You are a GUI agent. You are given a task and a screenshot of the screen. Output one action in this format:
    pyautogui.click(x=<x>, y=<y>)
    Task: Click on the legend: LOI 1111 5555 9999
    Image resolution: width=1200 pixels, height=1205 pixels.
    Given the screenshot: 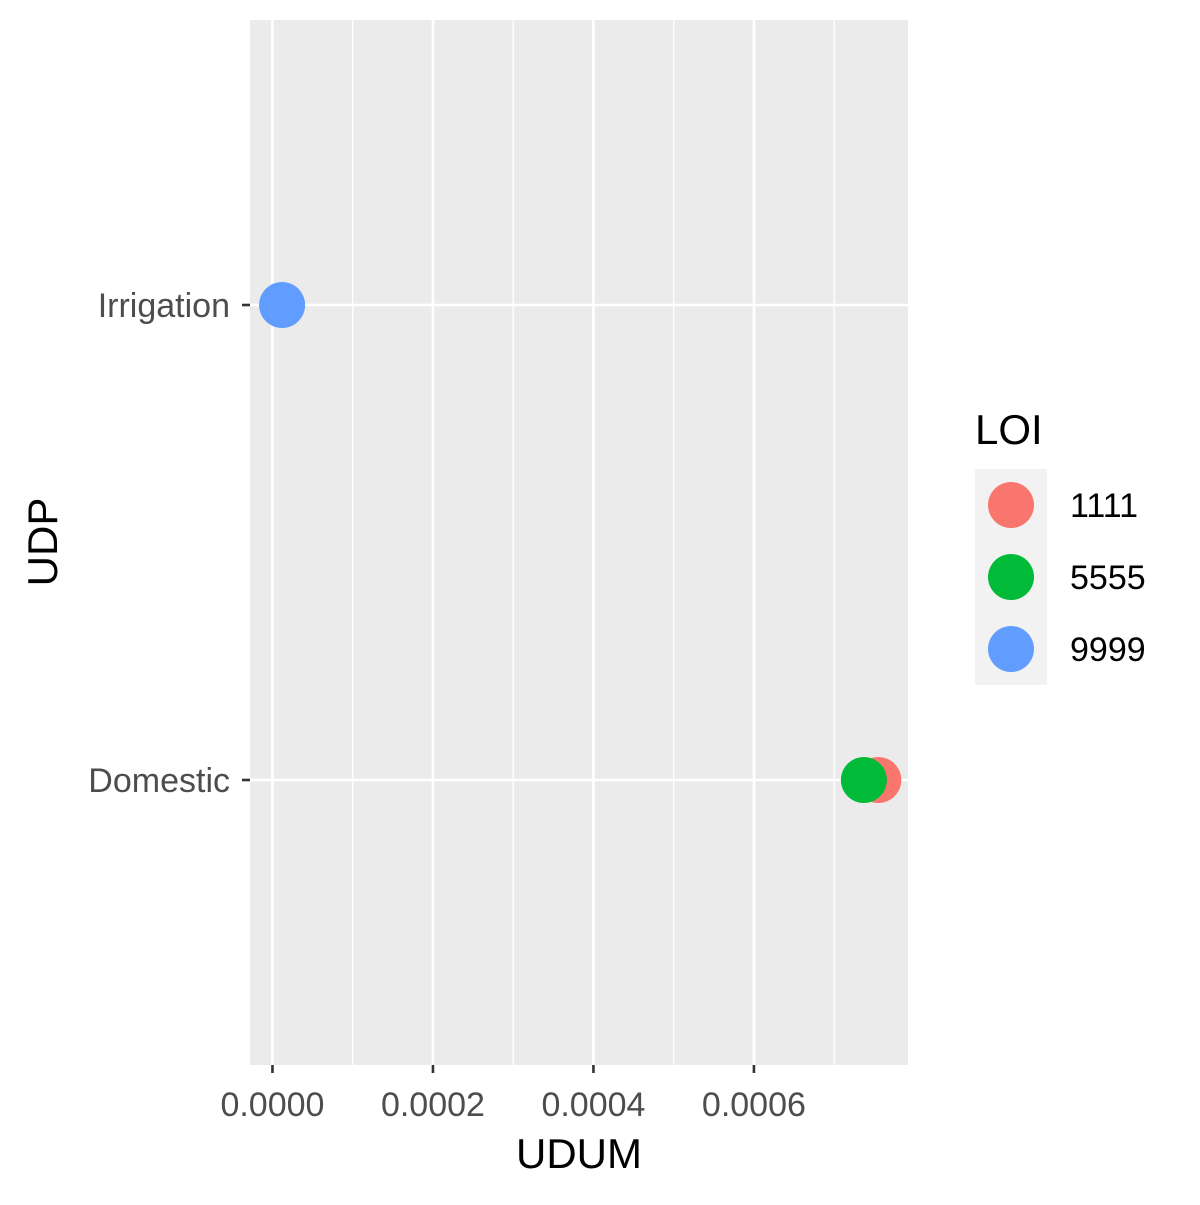 What is the action you would take?
    pyautogui.click(x=1060, y=545)
    